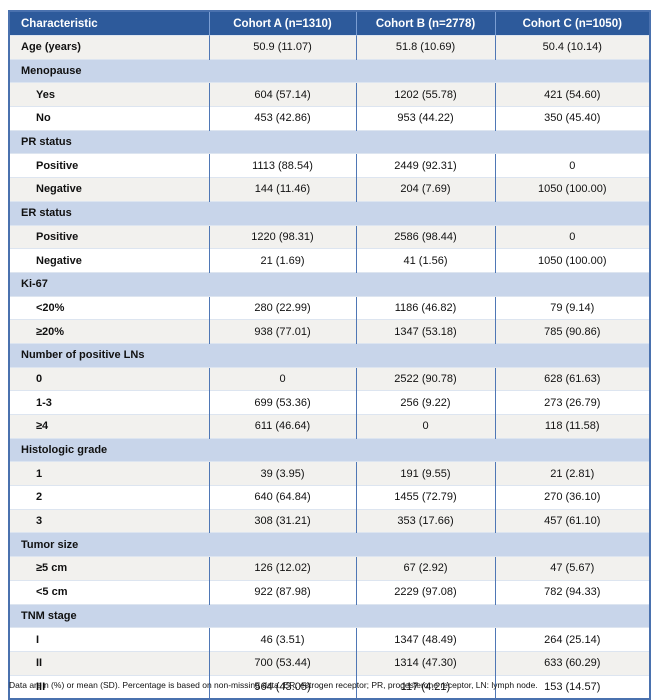 The width and height of the screenshot is (652, 700). Describe the element at coordinates (109, 23) in the screenshot. I see `column-header-characteristic: Characteristic` at that location.